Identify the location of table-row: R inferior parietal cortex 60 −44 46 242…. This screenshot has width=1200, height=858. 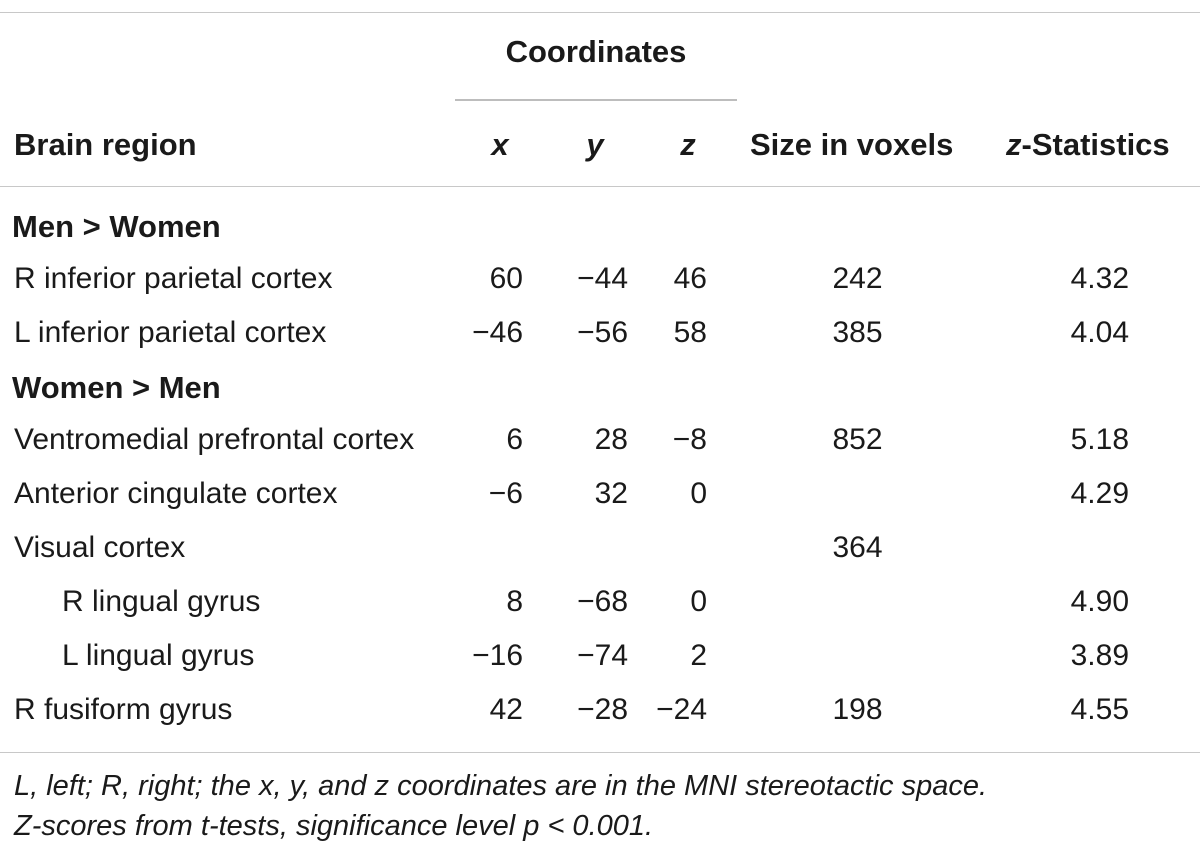
(600, 282).